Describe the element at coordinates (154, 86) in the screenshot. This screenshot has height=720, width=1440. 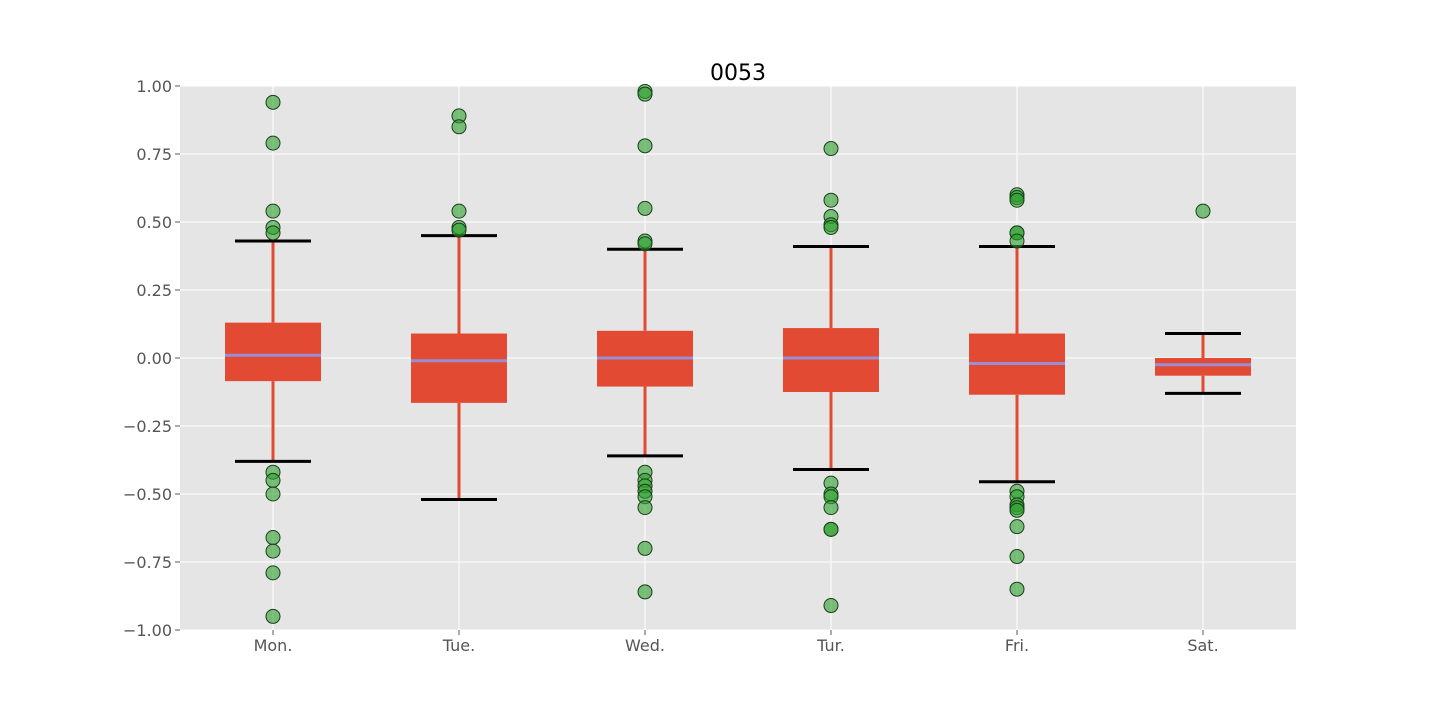
I see `y-tick-label: 1.00` at that location.